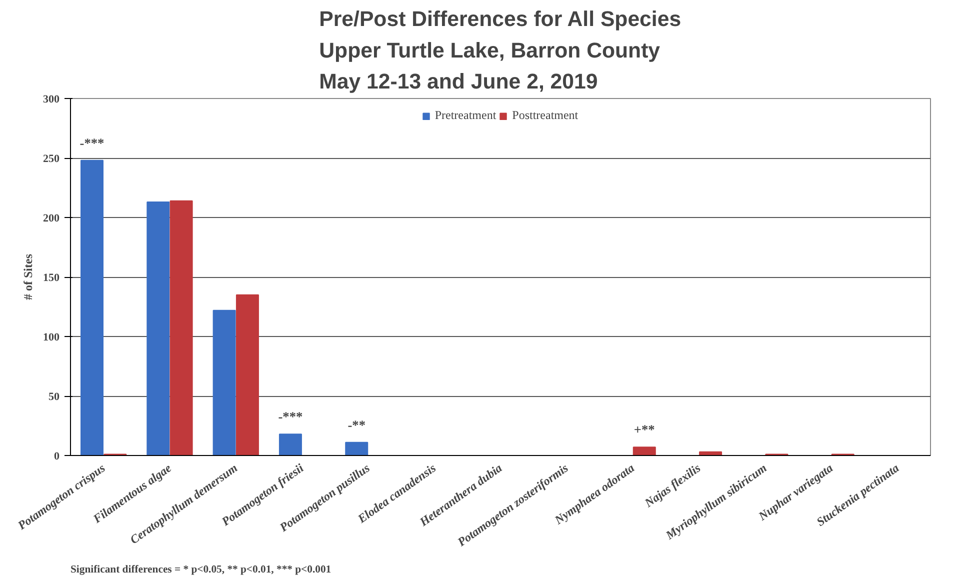 This screenshot has width=965, height=586. Describe the element at coordinates (51, 278) in the screenshot. I see `y-tick-label: 150` at that location.